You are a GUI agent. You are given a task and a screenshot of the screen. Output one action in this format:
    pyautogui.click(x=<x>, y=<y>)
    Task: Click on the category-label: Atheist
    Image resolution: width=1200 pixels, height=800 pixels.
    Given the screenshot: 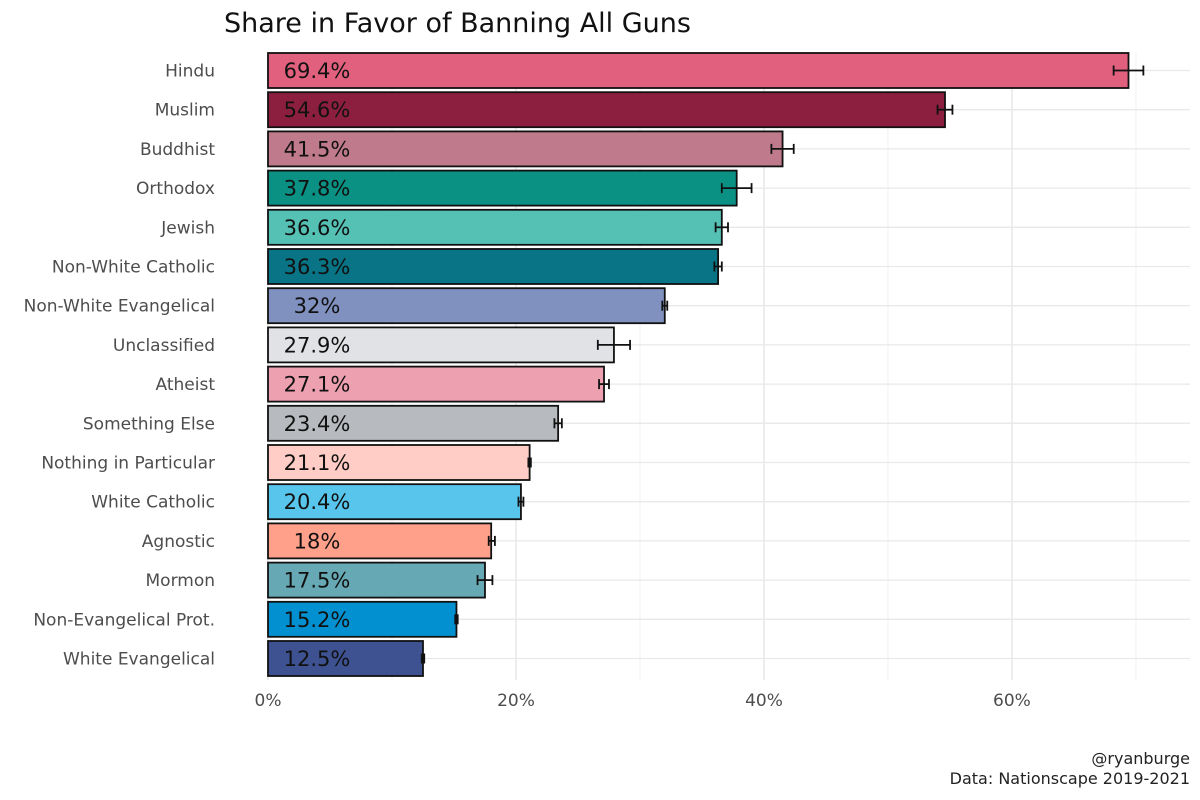 What is the action you would take?
    pyautogui.click(x=186, y=385)
    